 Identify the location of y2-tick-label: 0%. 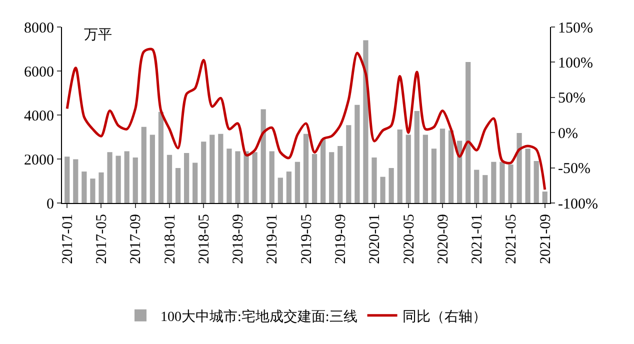
(568, 134).